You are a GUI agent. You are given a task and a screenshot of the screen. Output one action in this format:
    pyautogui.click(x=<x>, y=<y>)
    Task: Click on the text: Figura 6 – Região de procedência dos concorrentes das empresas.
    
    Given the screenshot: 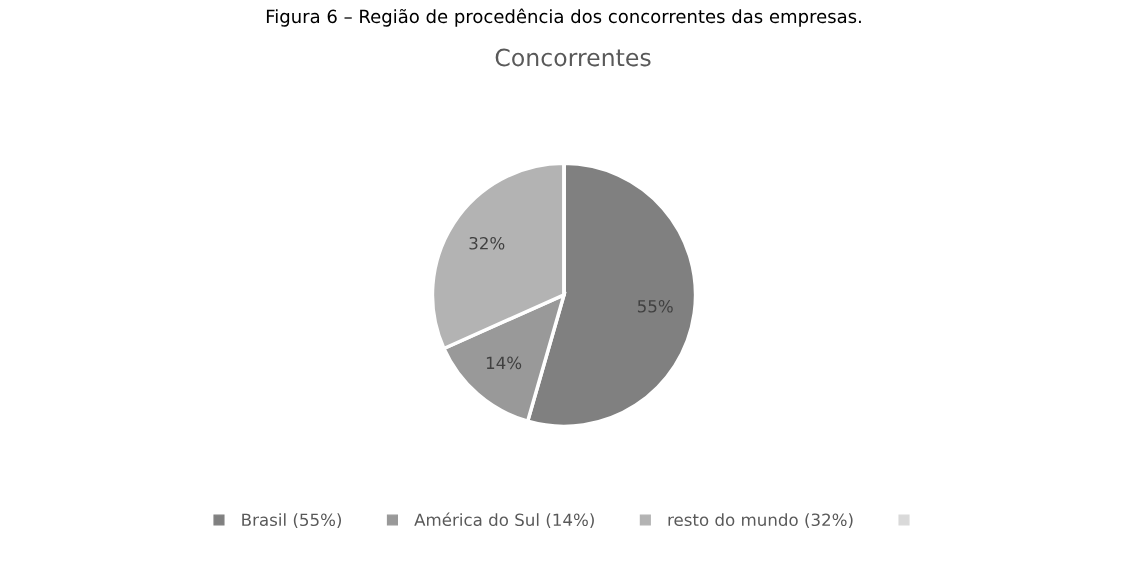 What is the action you would take?
    pyautogui.click(x=563, y=17)
    